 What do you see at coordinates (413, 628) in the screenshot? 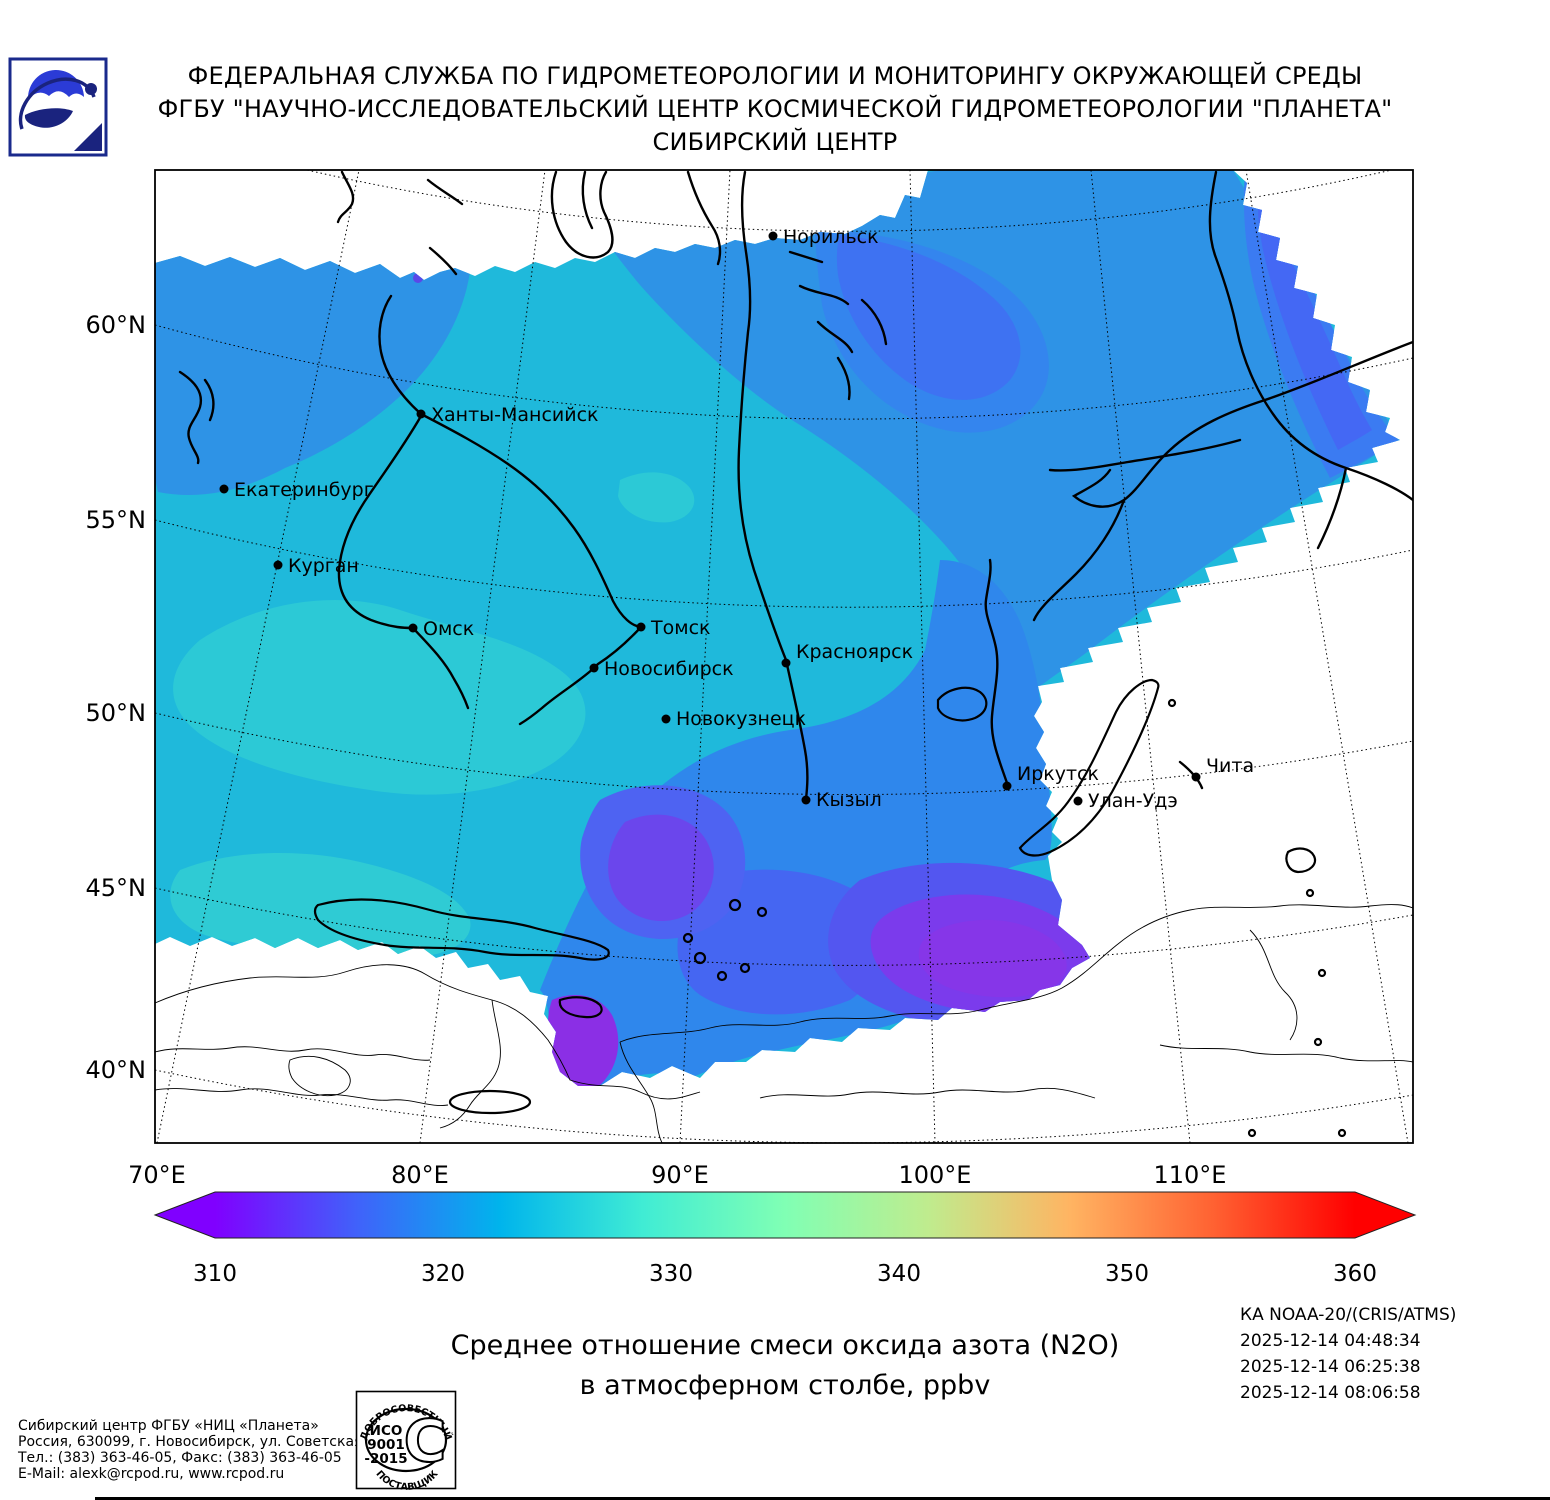
I see `city-dot-omsk` at bounding box center [413, 628].